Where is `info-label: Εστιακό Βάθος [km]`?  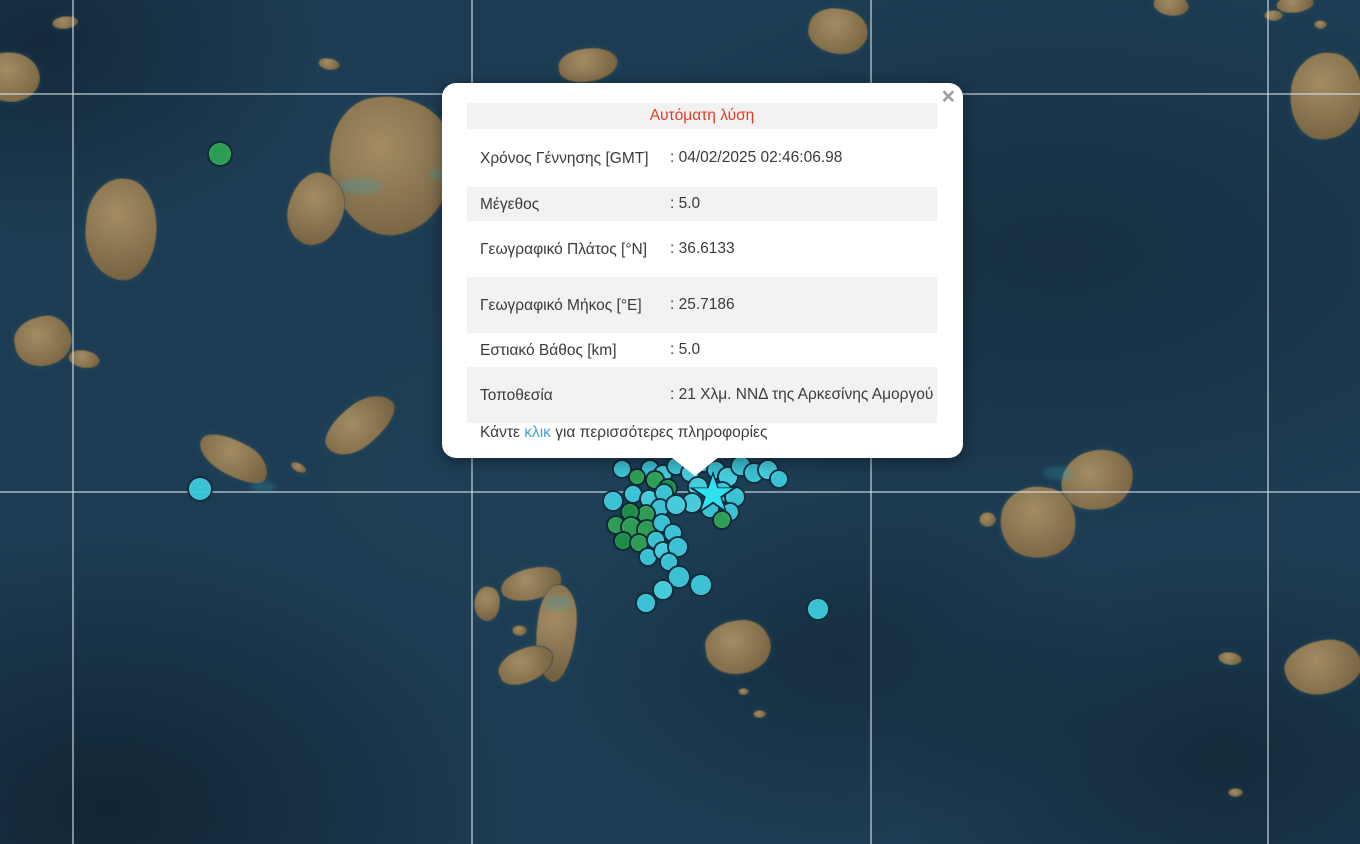 info-label: Εστιακό Βάθος [km] is located at coordinates (548, 350).